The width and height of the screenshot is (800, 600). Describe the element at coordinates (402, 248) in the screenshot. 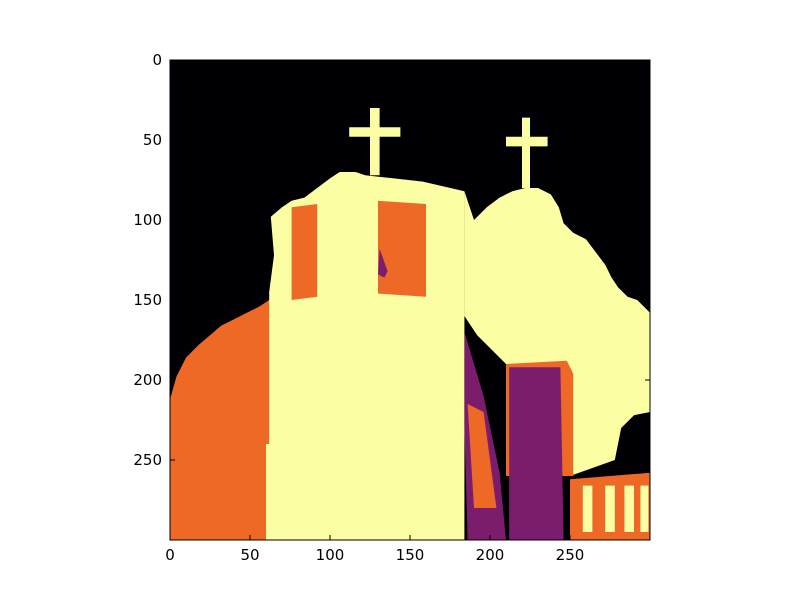

I see `region-belfry-opening-center` at that location.